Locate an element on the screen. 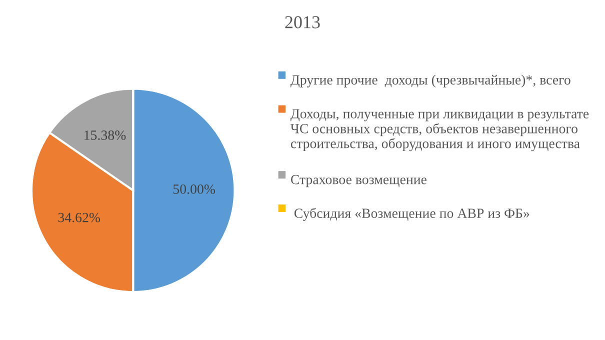 Image resolution: width=605 pixels, height=340 pixels. chart-title: 2013 is located at coordinates (302, 22).